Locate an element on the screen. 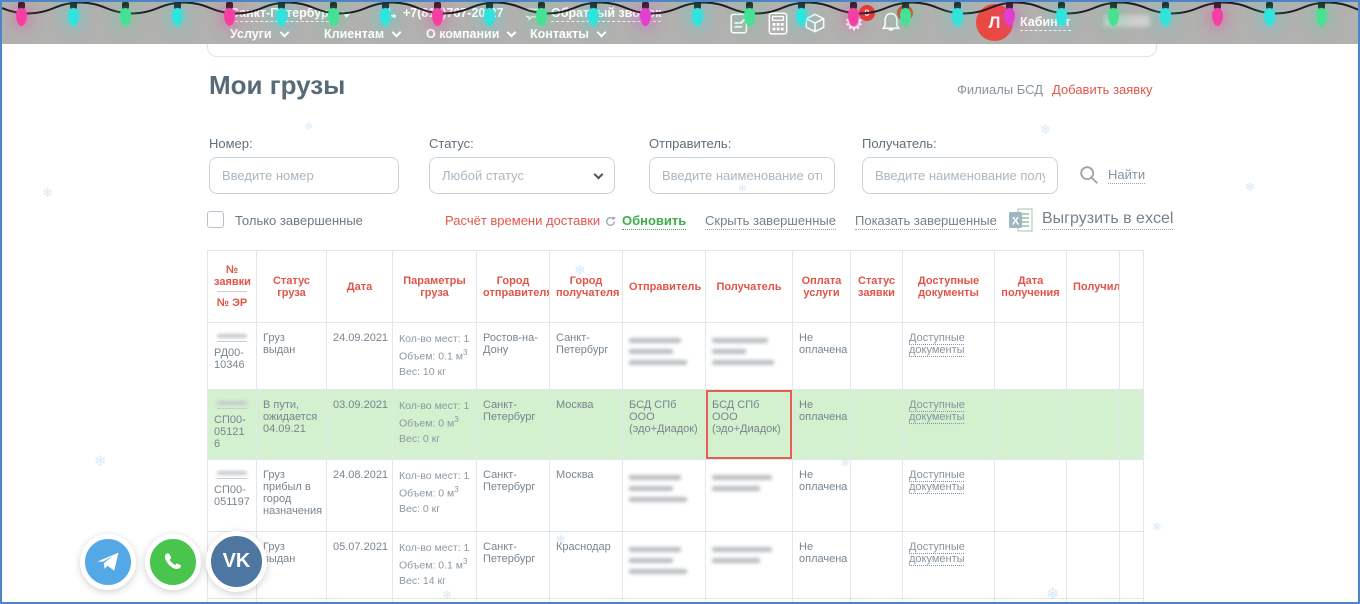  receiver-filter-label: Получатель: is located at coordinates (899, 143).